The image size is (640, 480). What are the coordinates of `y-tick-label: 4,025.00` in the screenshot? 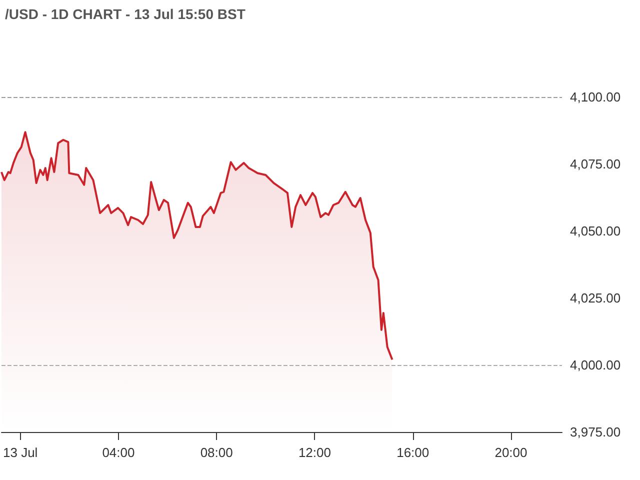 It's located at (595, 298).